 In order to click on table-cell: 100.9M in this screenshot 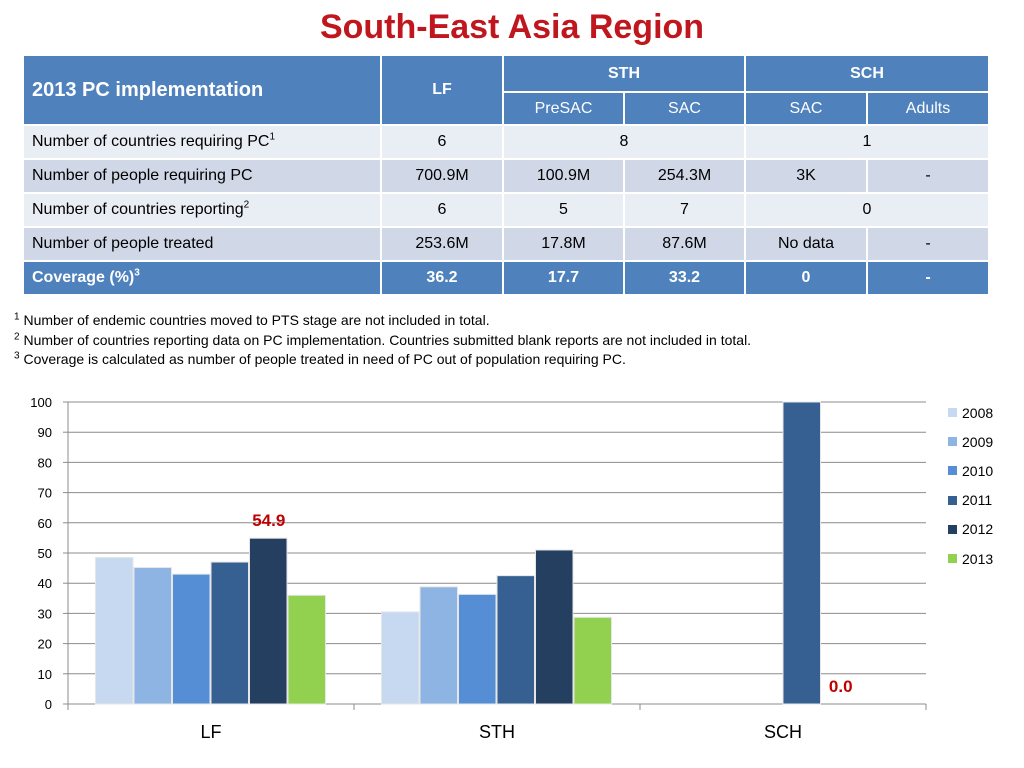, I will do `click(563, 176)`.